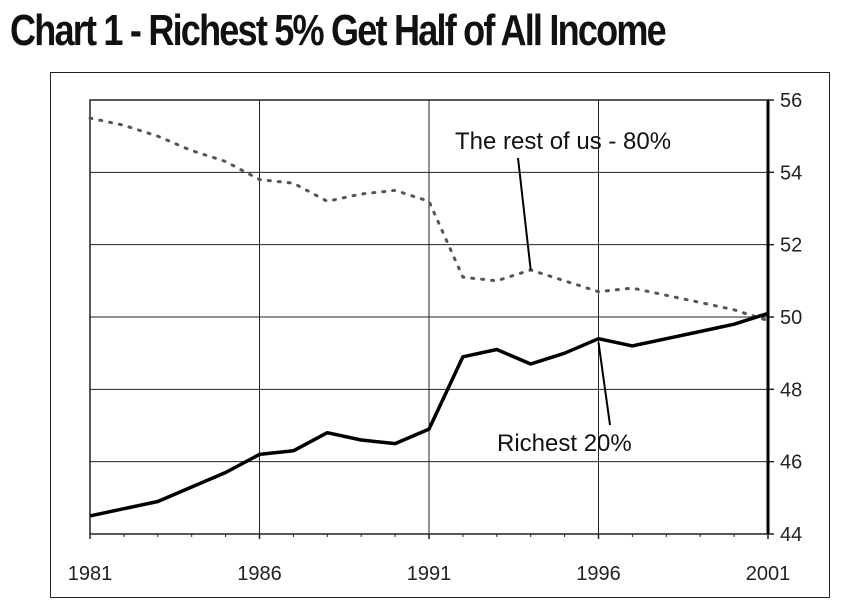 Image resolution: width=865 pixels, height=609 pixels. I want to click on x-tick-label: 1996, so click(598, 574).